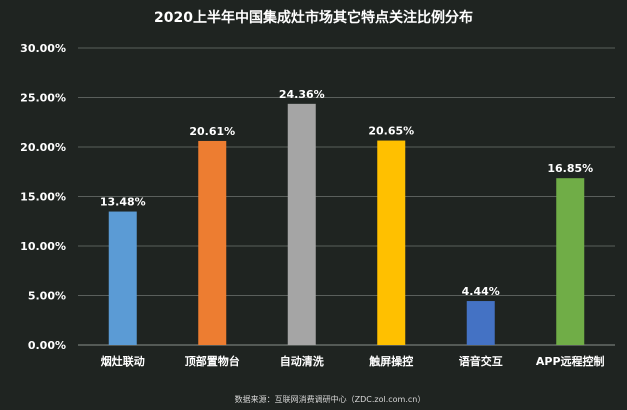 This screenshot has height=410, width=627. What do you see at coordinates (330, 399) in the screenshot?
I see `source-note: 数据来源：互联网消费调研中心（ZDC.zol.com.cn）` at bounding box center [330, 399].